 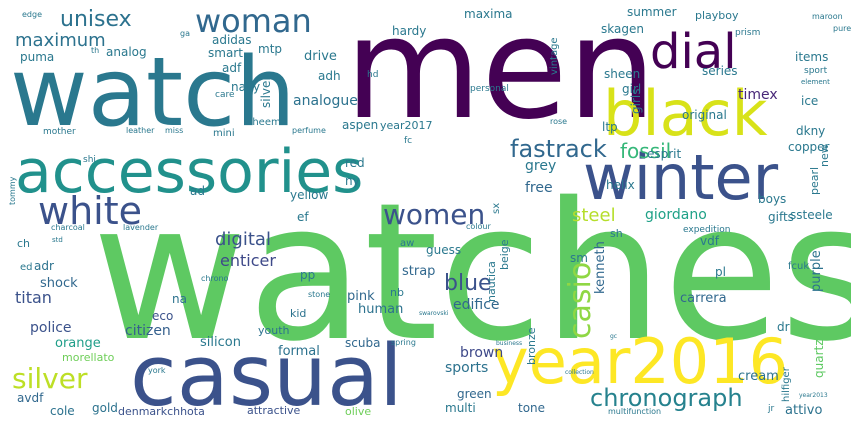 I want to click on word-copper: copper, so click(x=809, y=147).